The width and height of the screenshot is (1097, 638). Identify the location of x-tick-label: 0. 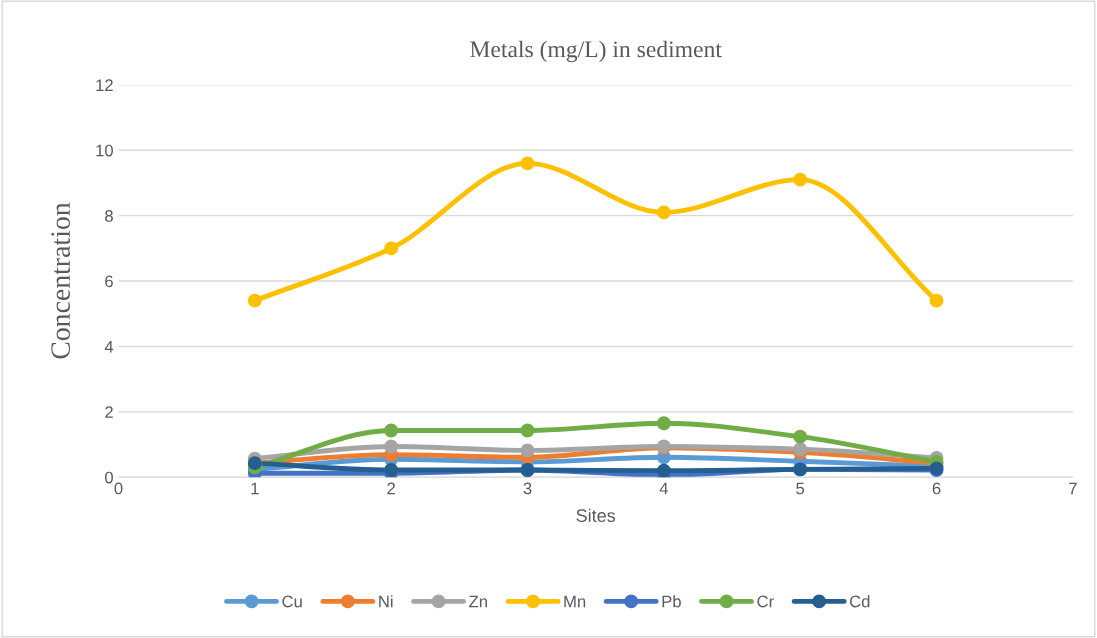
(118, 488).